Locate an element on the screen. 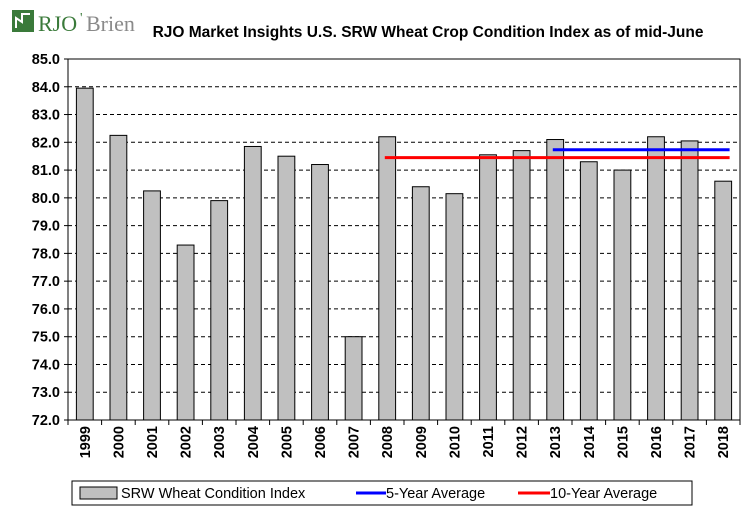 The width and height of the screenshot is (756, 516). y-tick-label: 77.0 is located at coordinates (46, 282).